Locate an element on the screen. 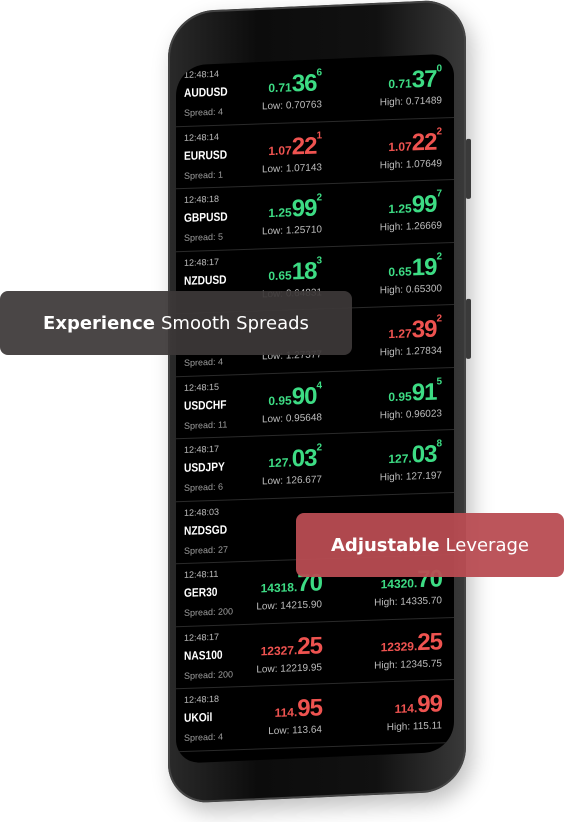 Image resolution: width=564 pixels, height=822 pixels. ask-price: 127.038 is located at coordinates (415, 454).